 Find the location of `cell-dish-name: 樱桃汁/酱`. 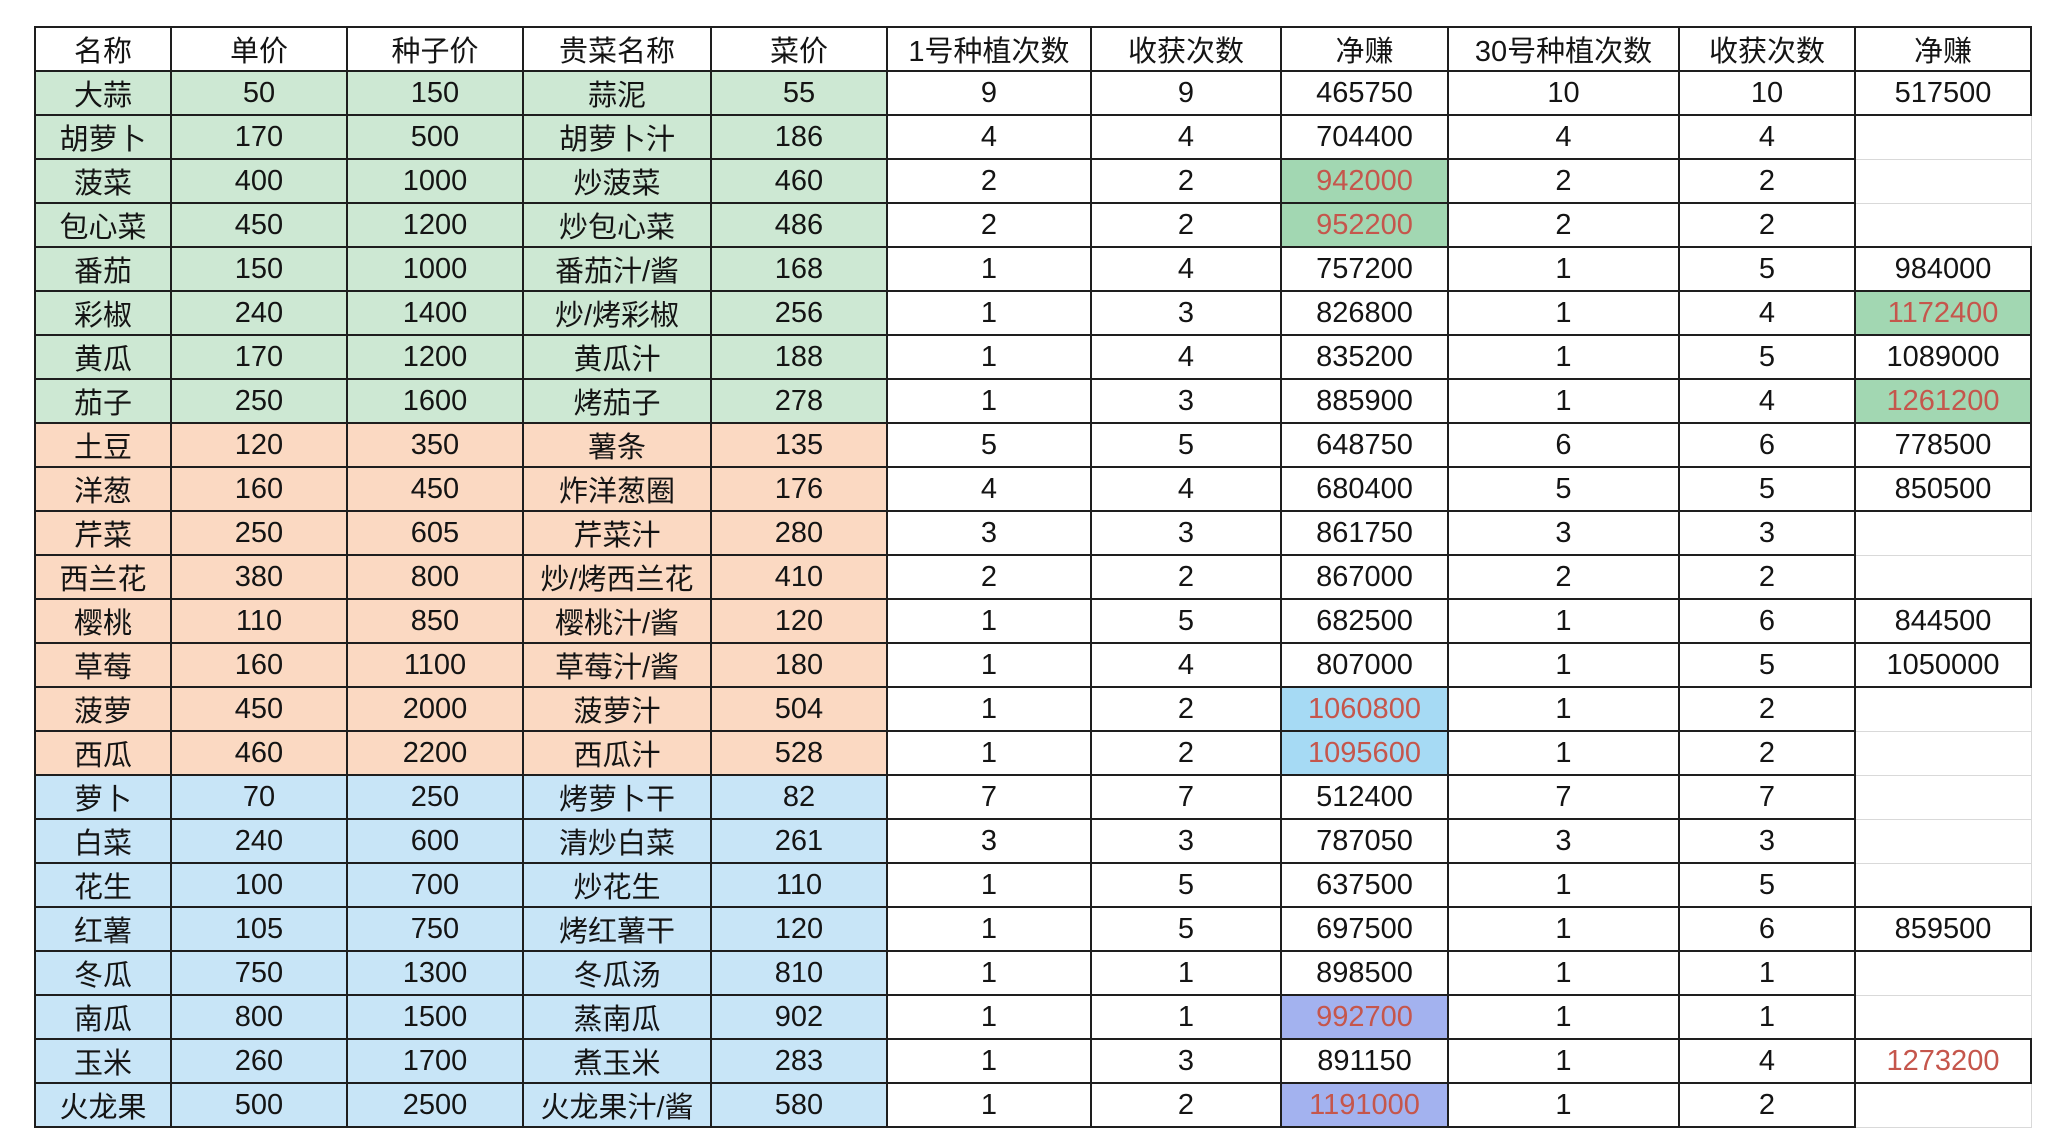

cell-dish-name: 樱桃汁/酱 is located at coordinates (617, 621).